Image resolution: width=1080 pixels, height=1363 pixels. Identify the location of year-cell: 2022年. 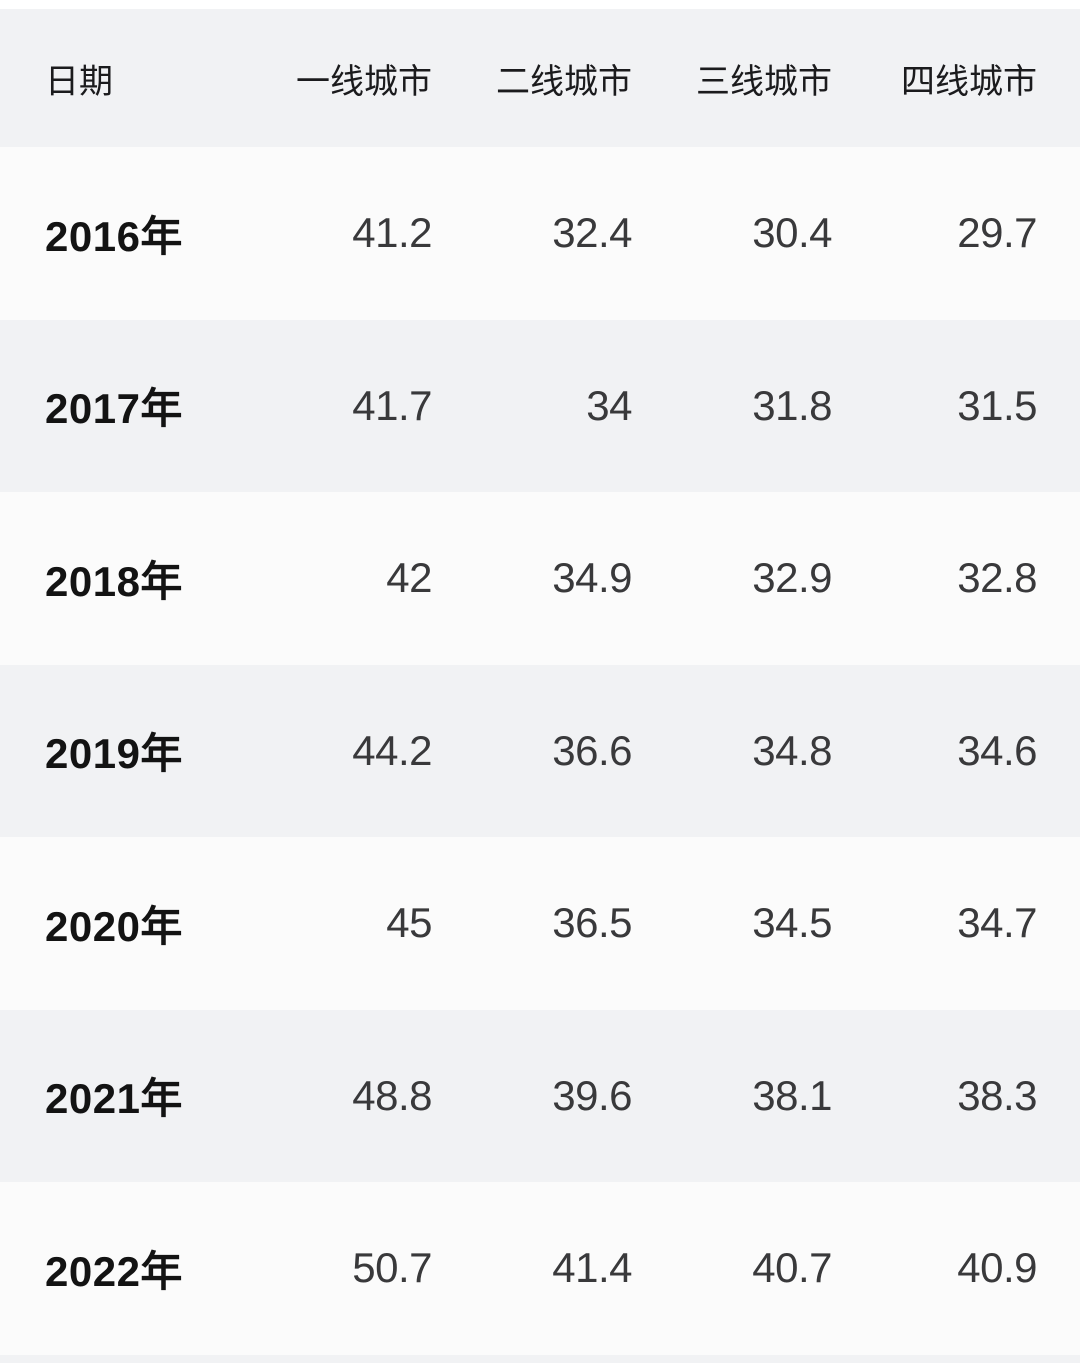
(114, 1271).